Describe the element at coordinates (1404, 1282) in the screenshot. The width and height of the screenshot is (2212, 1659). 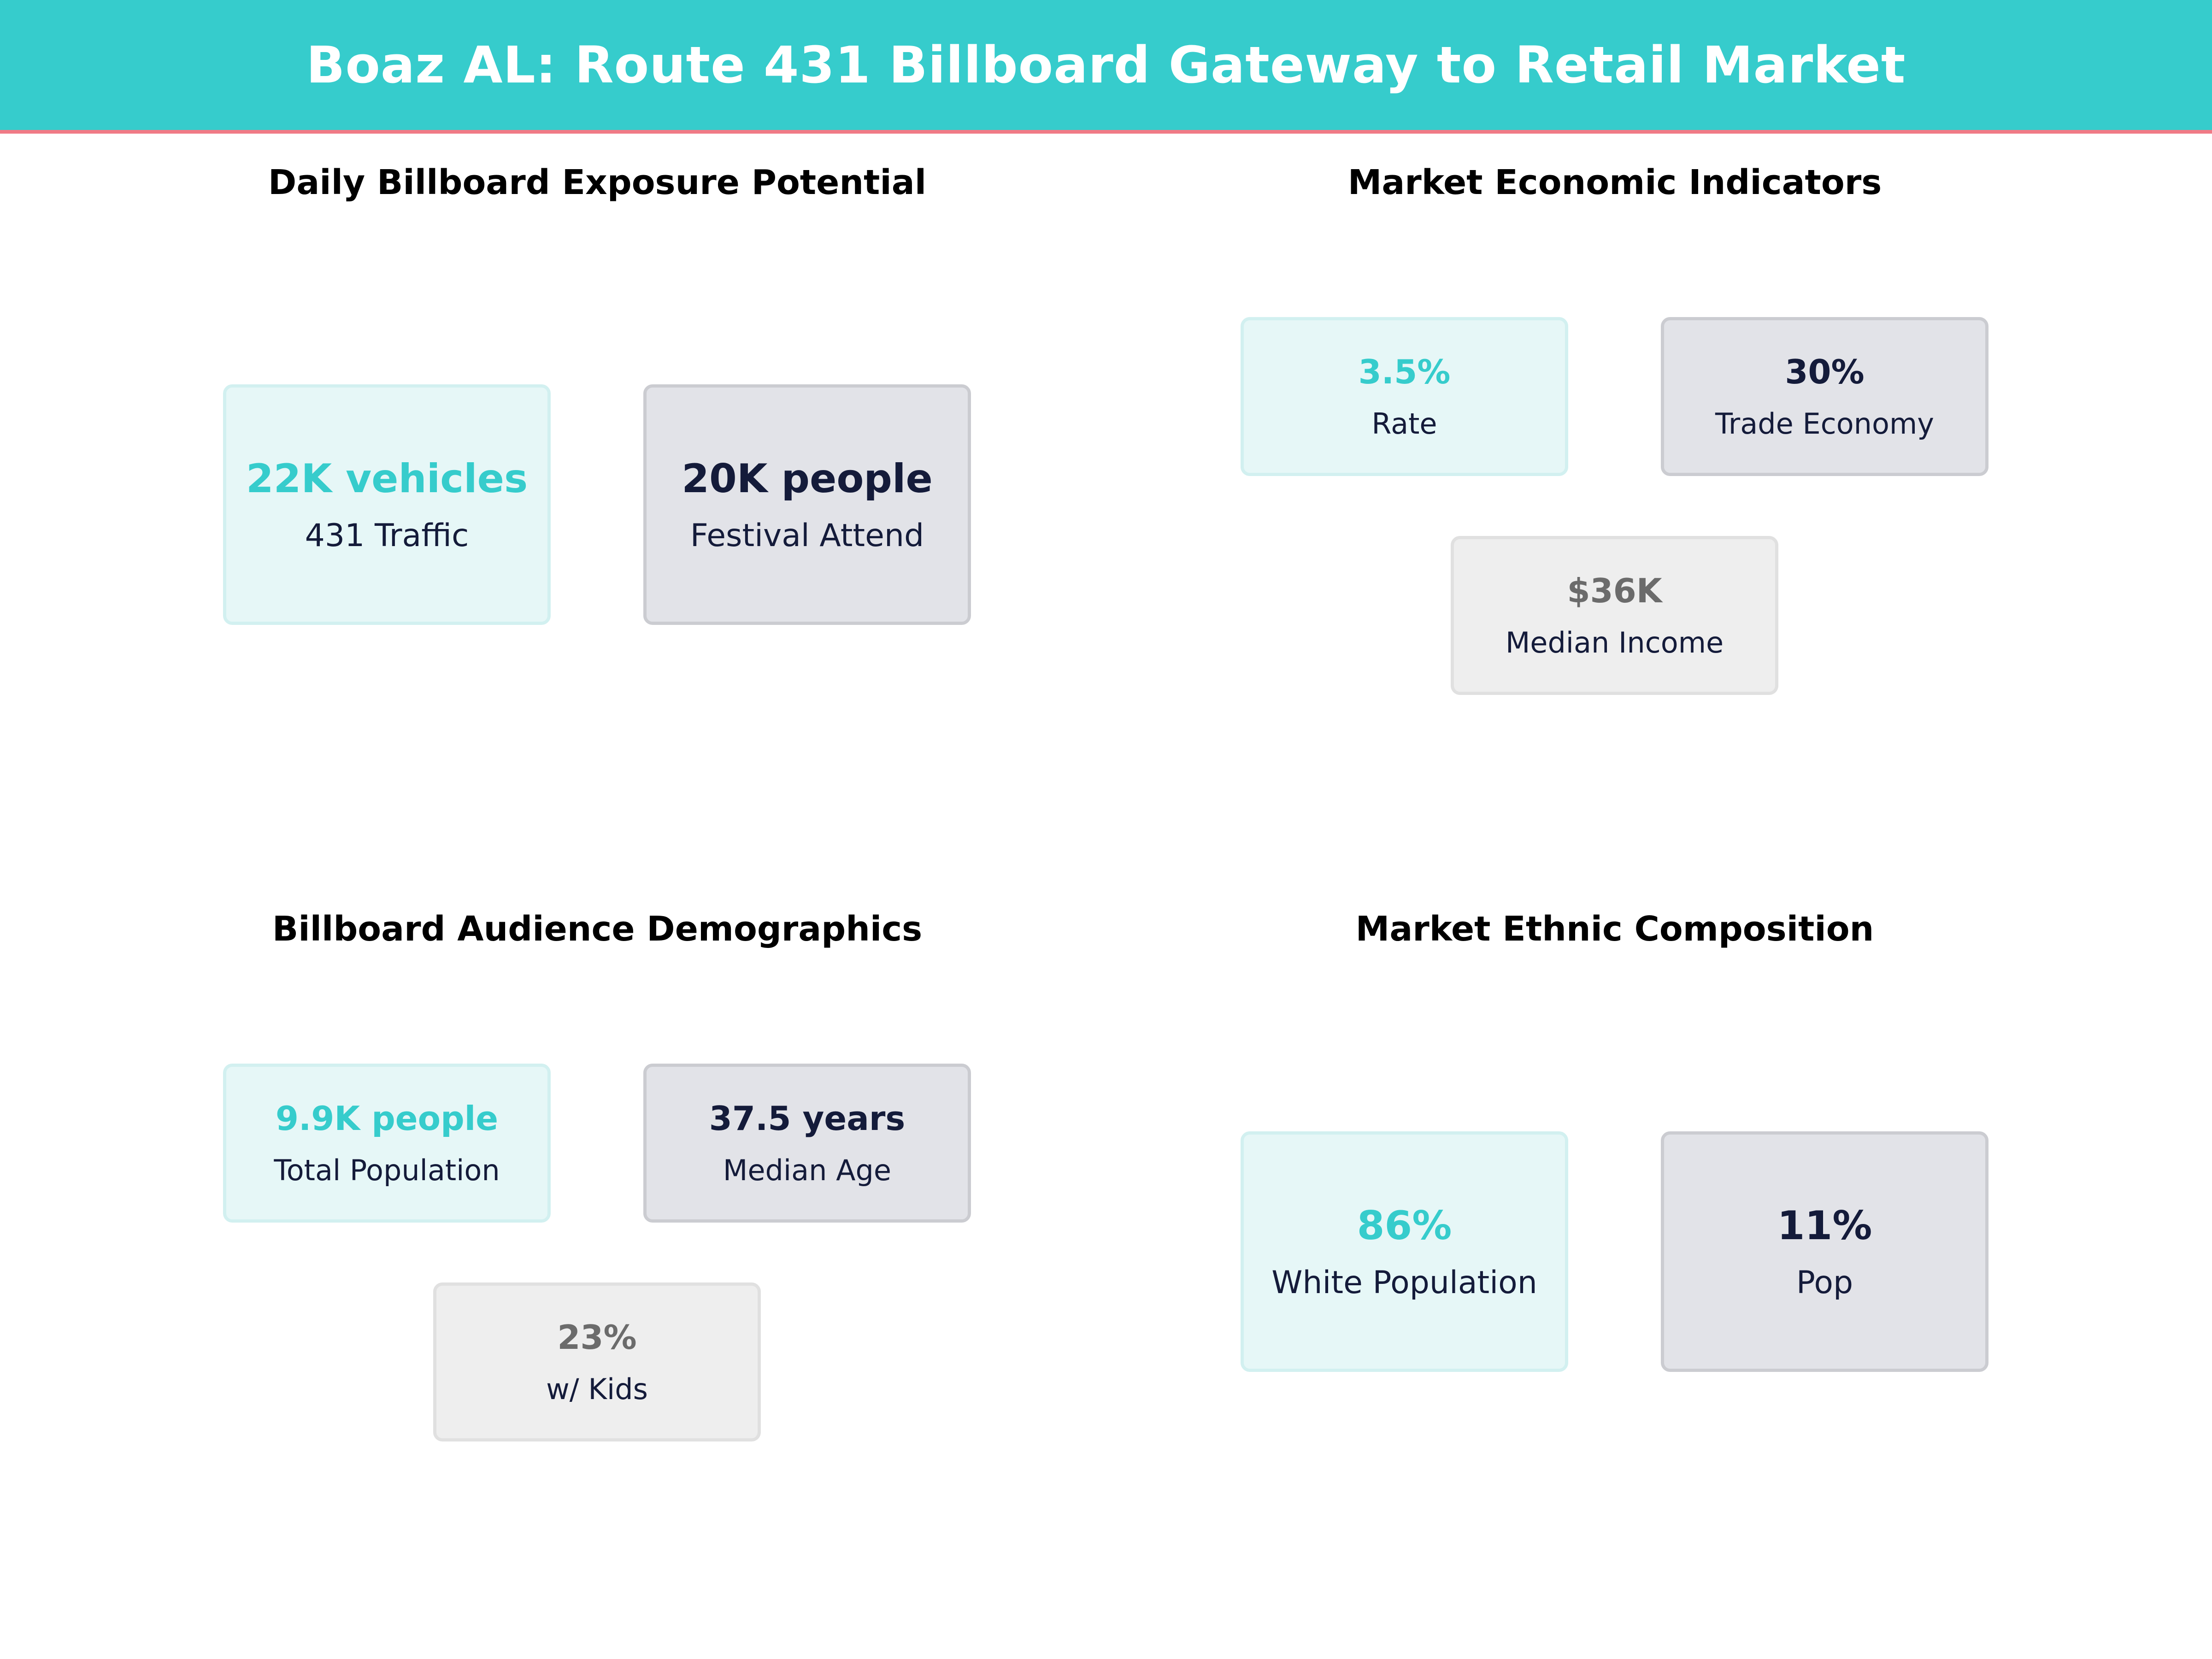
I see `white-population-label: White Population` at that location.